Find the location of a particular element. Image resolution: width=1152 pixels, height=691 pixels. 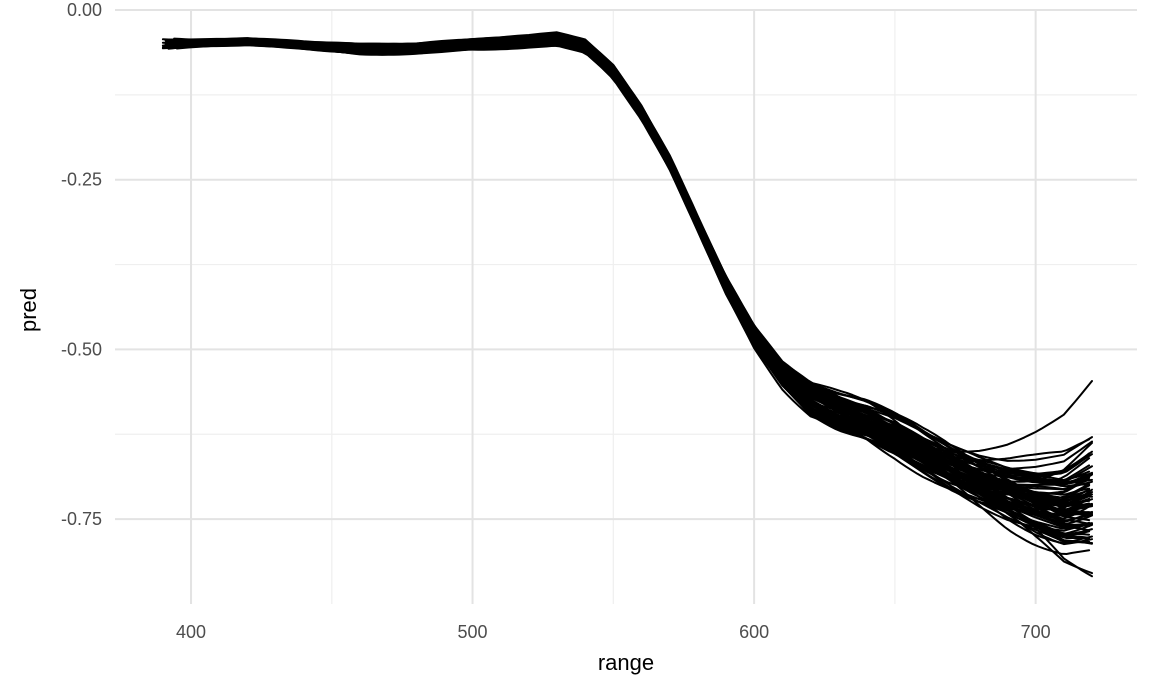

y-axis-title: pred is located at coordinates (28, 310).